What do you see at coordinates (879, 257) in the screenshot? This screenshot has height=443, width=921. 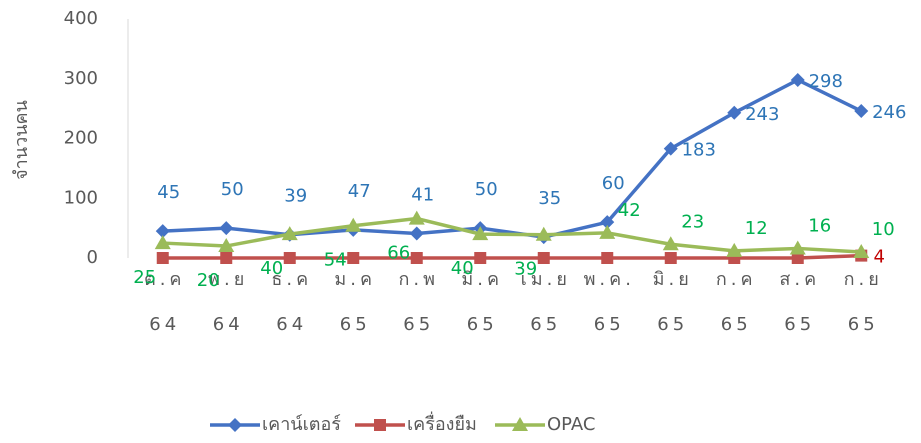 I see `data-label: 4` at bounding box center [879, 257].